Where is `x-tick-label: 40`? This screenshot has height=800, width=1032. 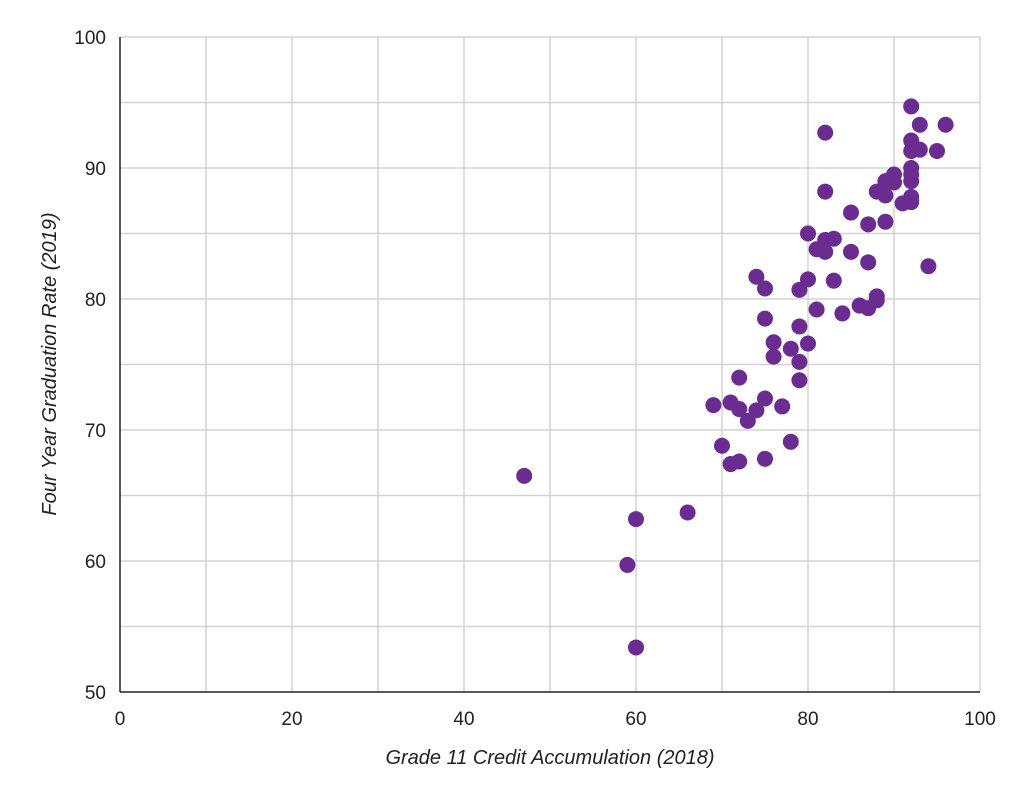 x-tick-label: 40 is located at coordinates (463, 719).